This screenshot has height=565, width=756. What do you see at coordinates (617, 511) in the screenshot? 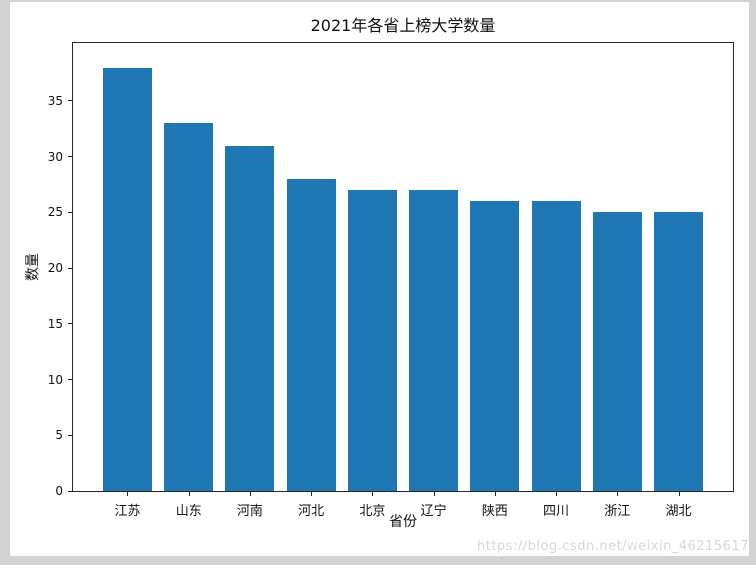
I see `x-tick-label: 浙江` at bounding box center [617, 511].